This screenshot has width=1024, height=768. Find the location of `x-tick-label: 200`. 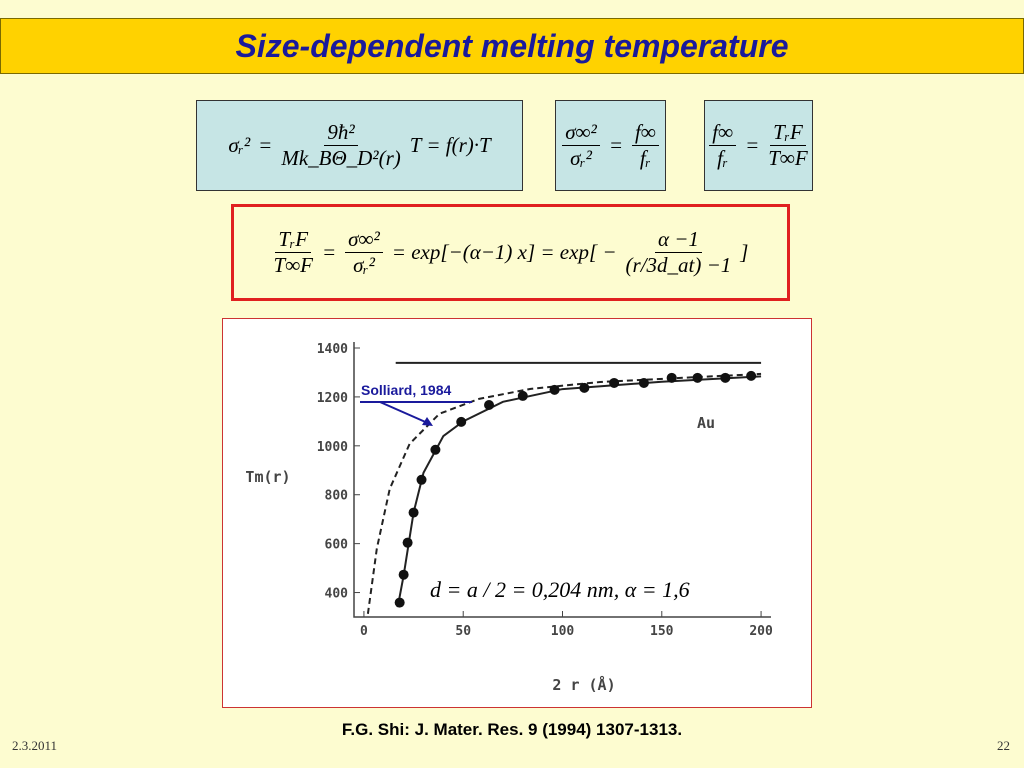

x-tick-label: 200 is located at coordinates (761, 631).